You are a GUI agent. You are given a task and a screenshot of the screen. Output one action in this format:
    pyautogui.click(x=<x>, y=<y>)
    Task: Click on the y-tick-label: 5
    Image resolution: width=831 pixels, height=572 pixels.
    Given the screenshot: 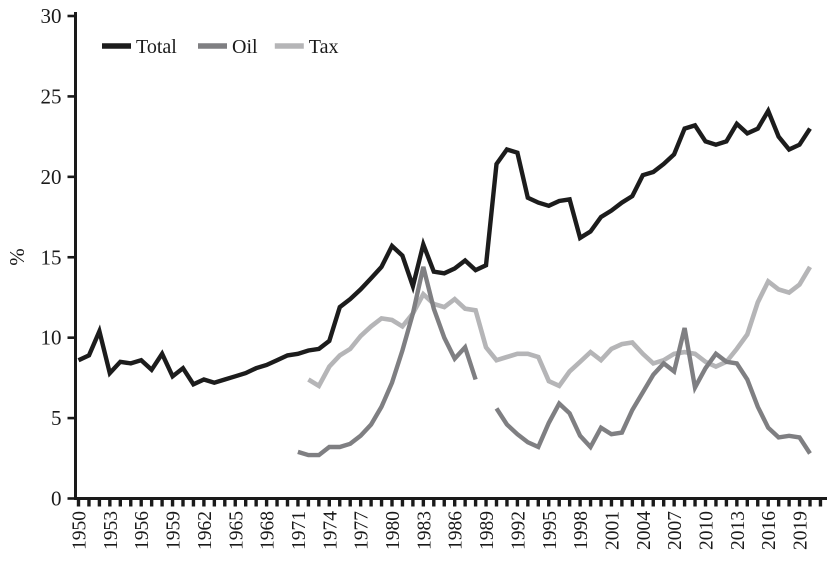 What is the action you would take?
    pyautogui.click(x=56, y=418)
    